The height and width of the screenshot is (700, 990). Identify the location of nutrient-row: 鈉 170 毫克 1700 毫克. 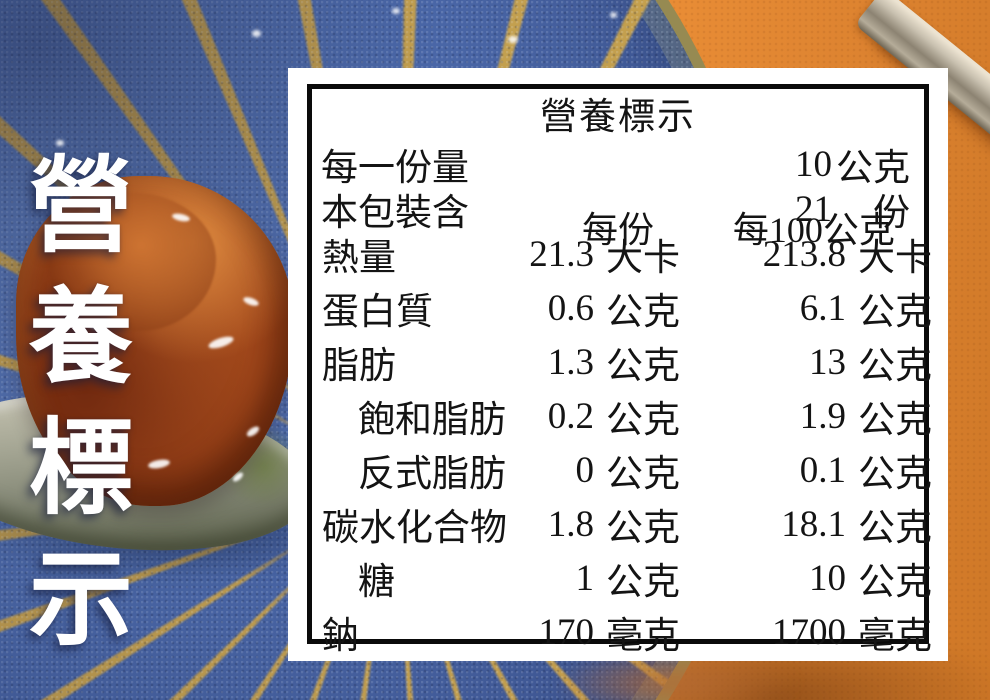
(622, 632).